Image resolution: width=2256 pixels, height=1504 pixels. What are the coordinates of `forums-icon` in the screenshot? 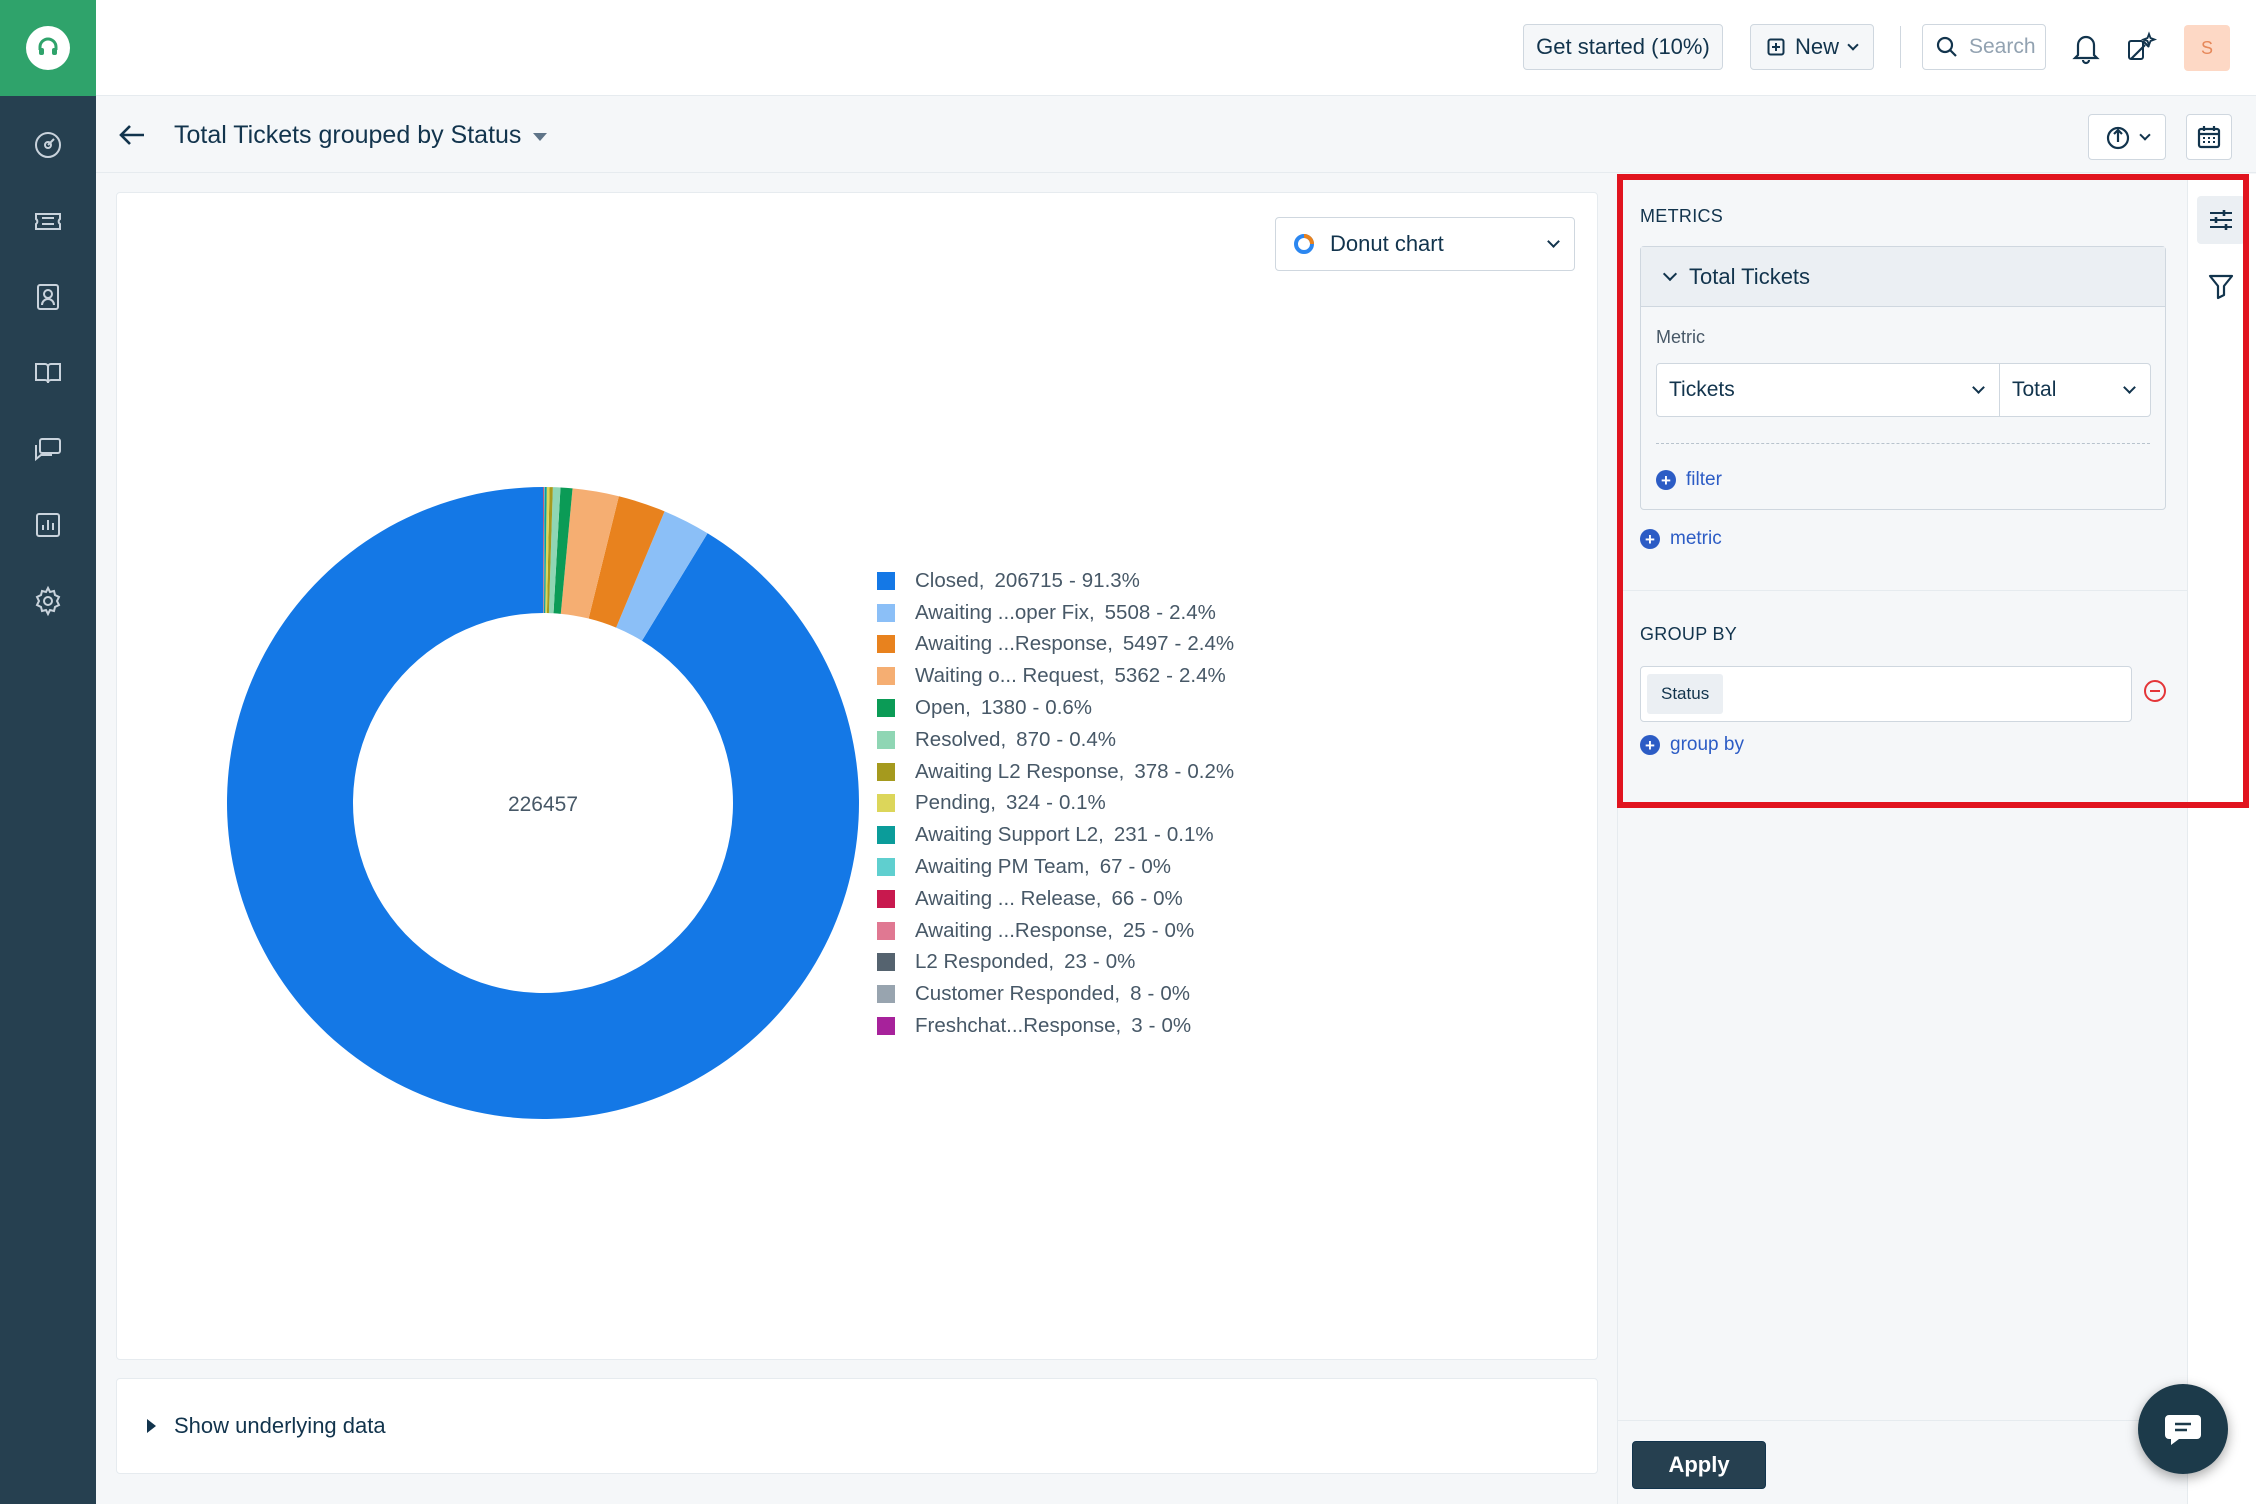 It's located at (48, 449).